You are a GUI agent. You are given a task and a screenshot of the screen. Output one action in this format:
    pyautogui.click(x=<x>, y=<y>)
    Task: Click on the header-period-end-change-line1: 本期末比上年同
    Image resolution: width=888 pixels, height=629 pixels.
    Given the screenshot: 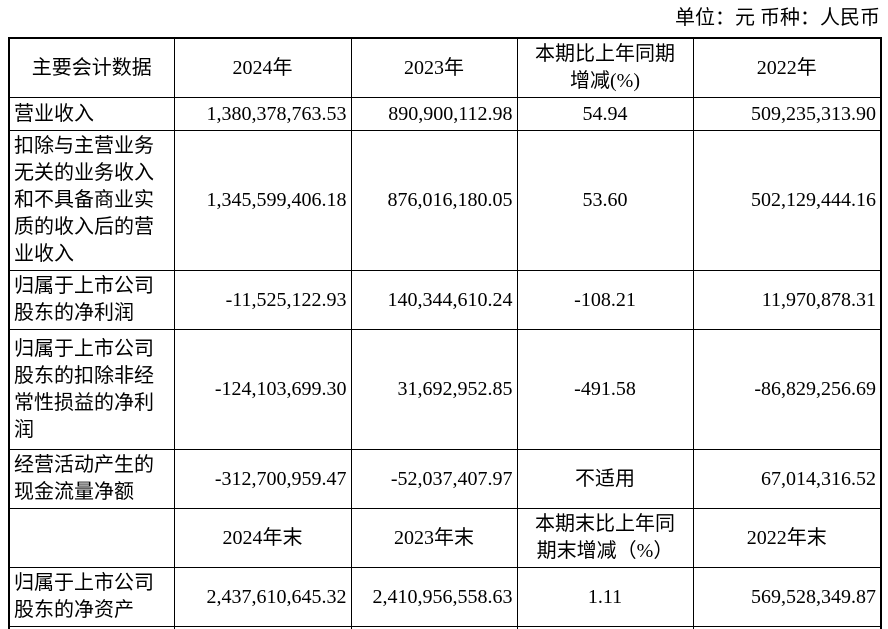 What is the action you would take?
    pyautogui.click(x=605, y=524)
    